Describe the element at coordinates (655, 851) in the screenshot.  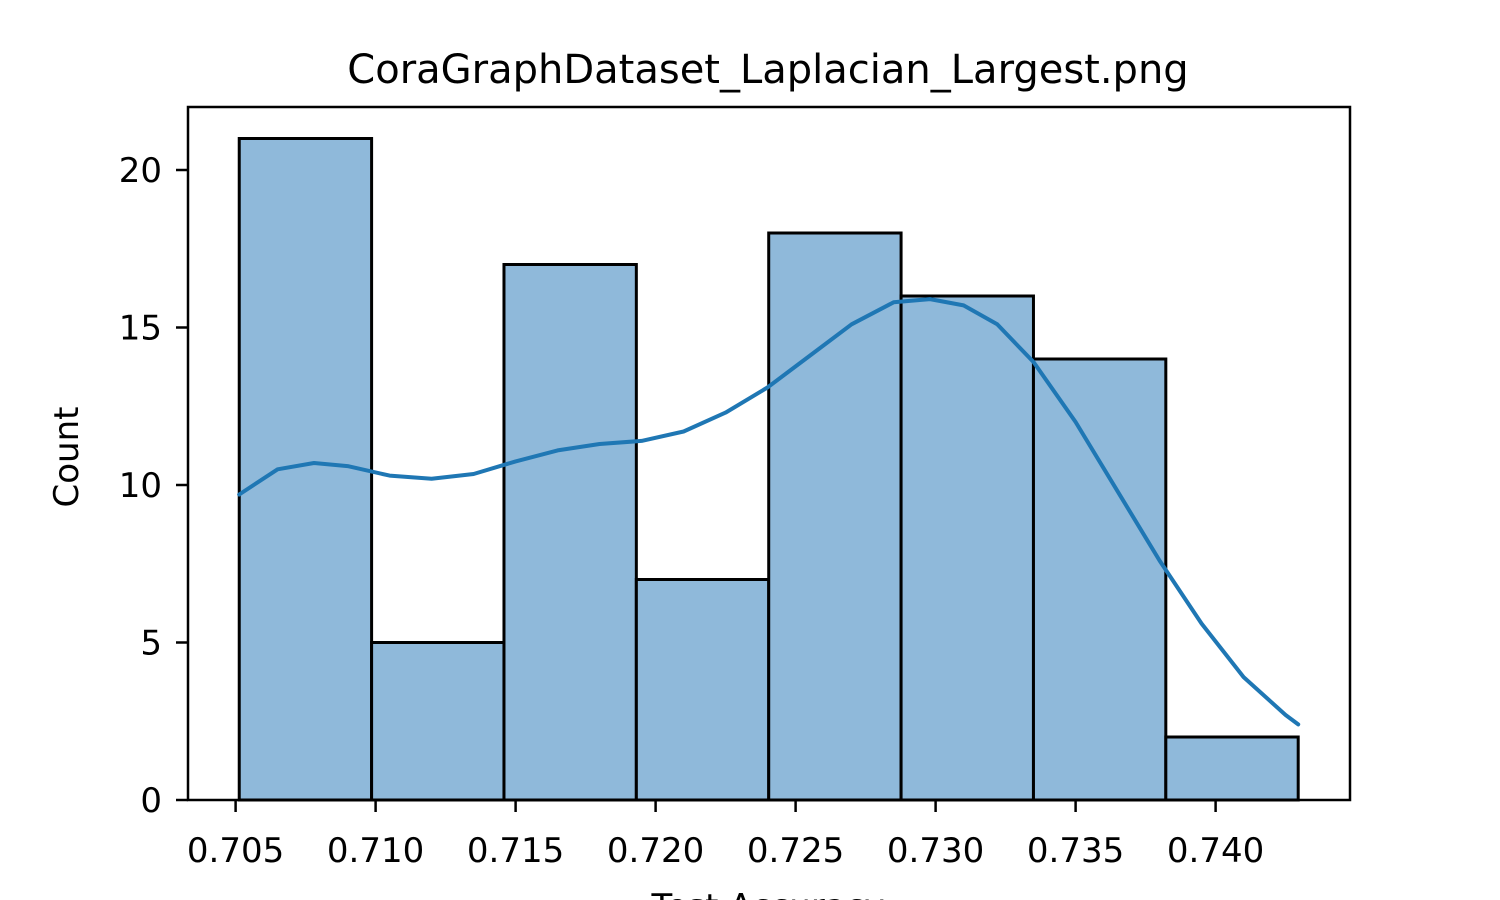
I see `x-tick-label: 0.720` at that location.